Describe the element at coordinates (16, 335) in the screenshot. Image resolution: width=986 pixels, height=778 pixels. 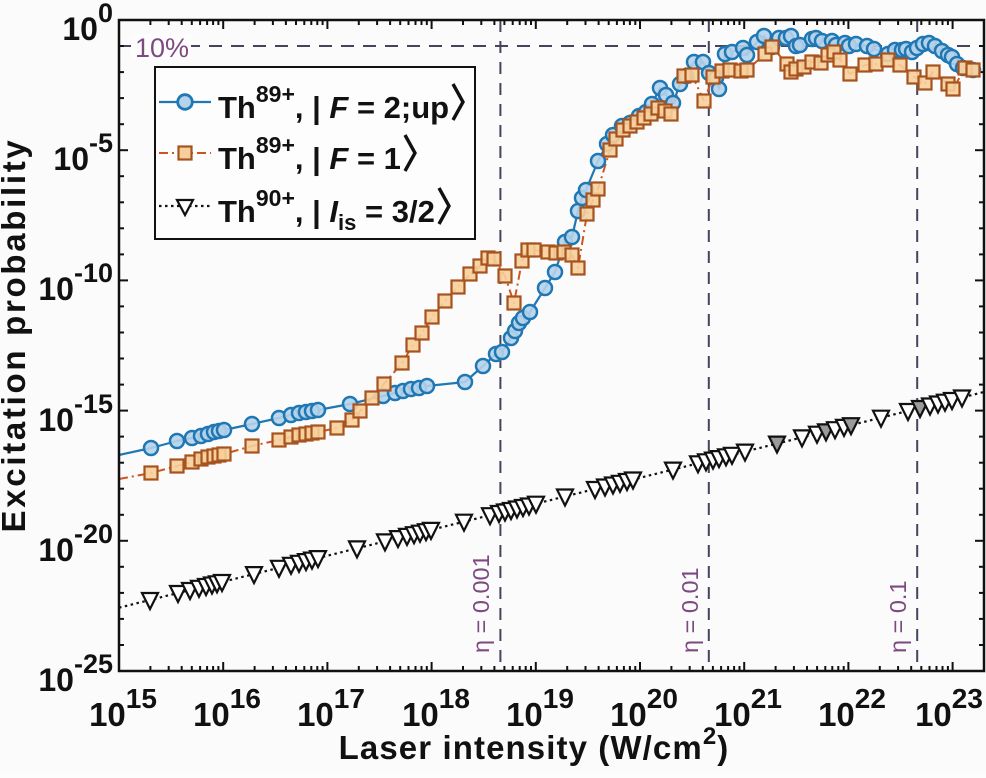
I see `svg-text: Excitation probability` at that location.